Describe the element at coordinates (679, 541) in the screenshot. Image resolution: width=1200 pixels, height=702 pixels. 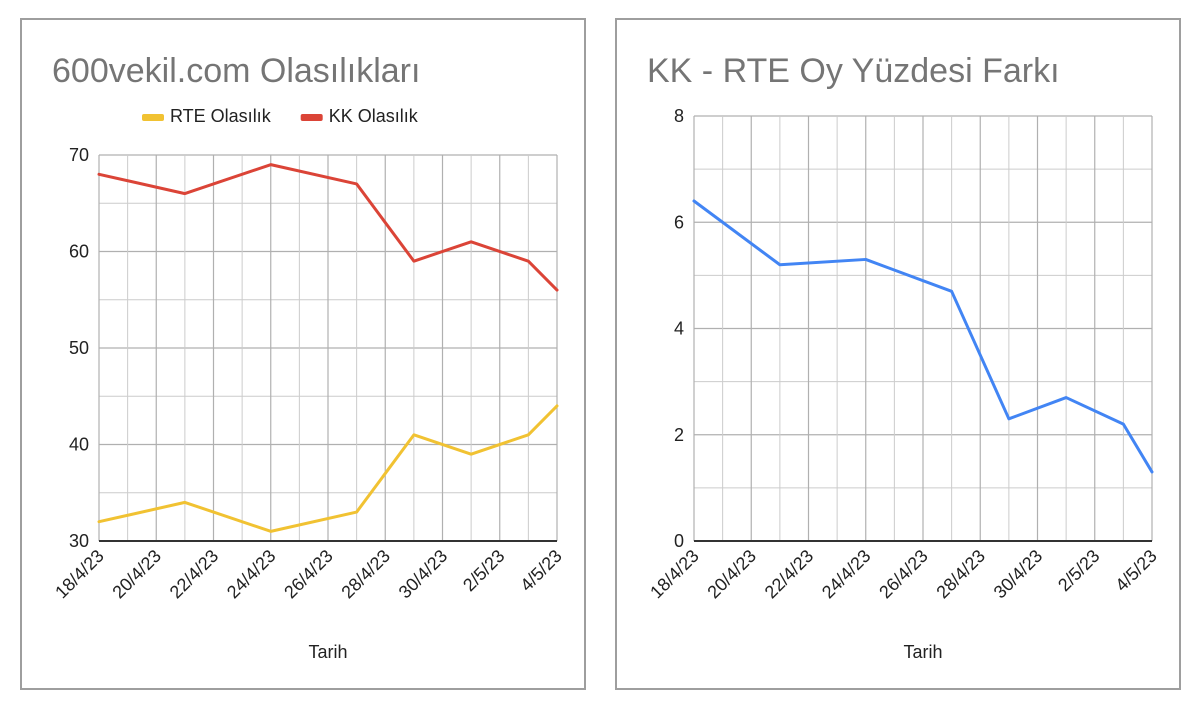
I see `y-tick-label: 0` at that location.